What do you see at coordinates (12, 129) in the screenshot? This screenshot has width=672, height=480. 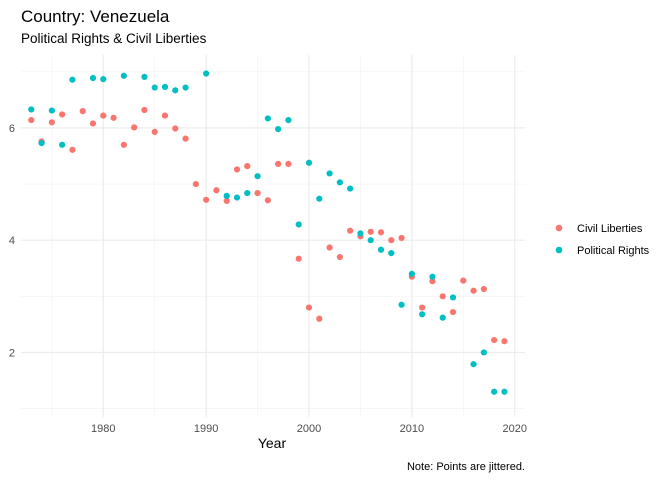 I see `y-tick-label: 6` at bounding box center [12, 129].